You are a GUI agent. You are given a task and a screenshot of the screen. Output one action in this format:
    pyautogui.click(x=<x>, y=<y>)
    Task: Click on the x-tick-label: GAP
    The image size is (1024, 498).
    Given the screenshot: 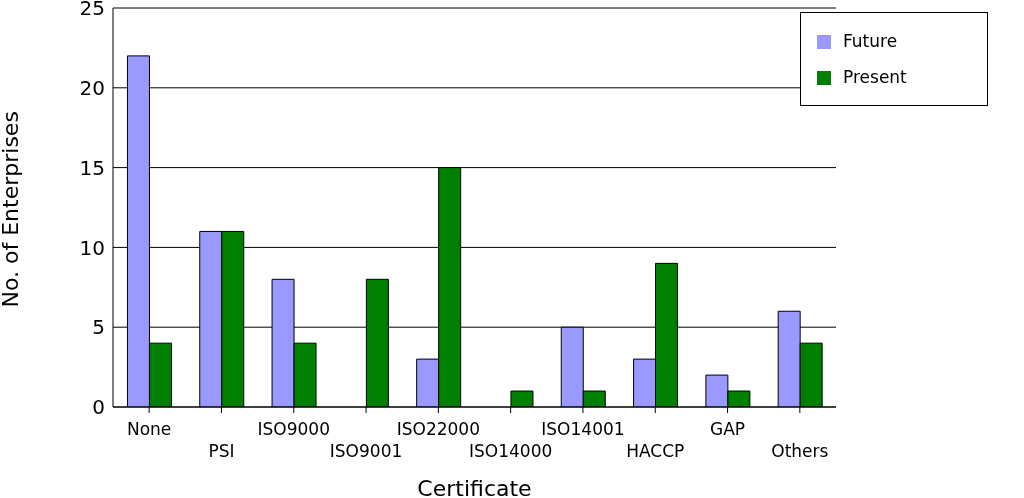 What is the action you would take?
    pyautogui.click(x=728, y=429)
    